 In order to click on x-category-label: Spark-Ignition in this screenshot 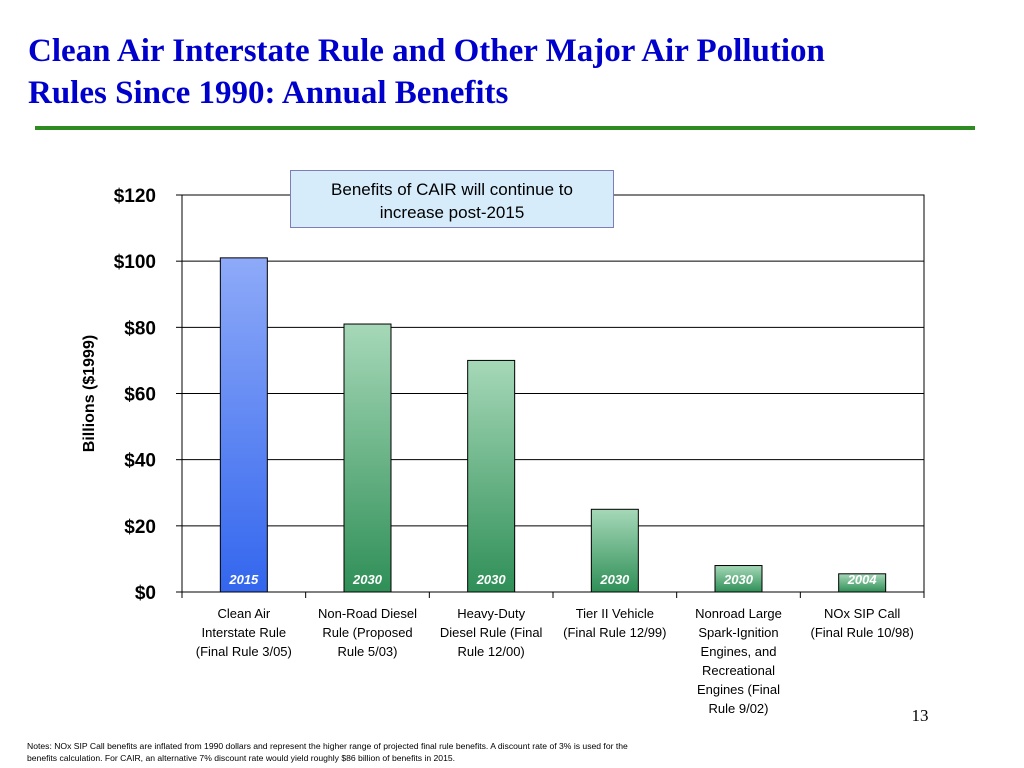, I will do `click(738, 632)`.